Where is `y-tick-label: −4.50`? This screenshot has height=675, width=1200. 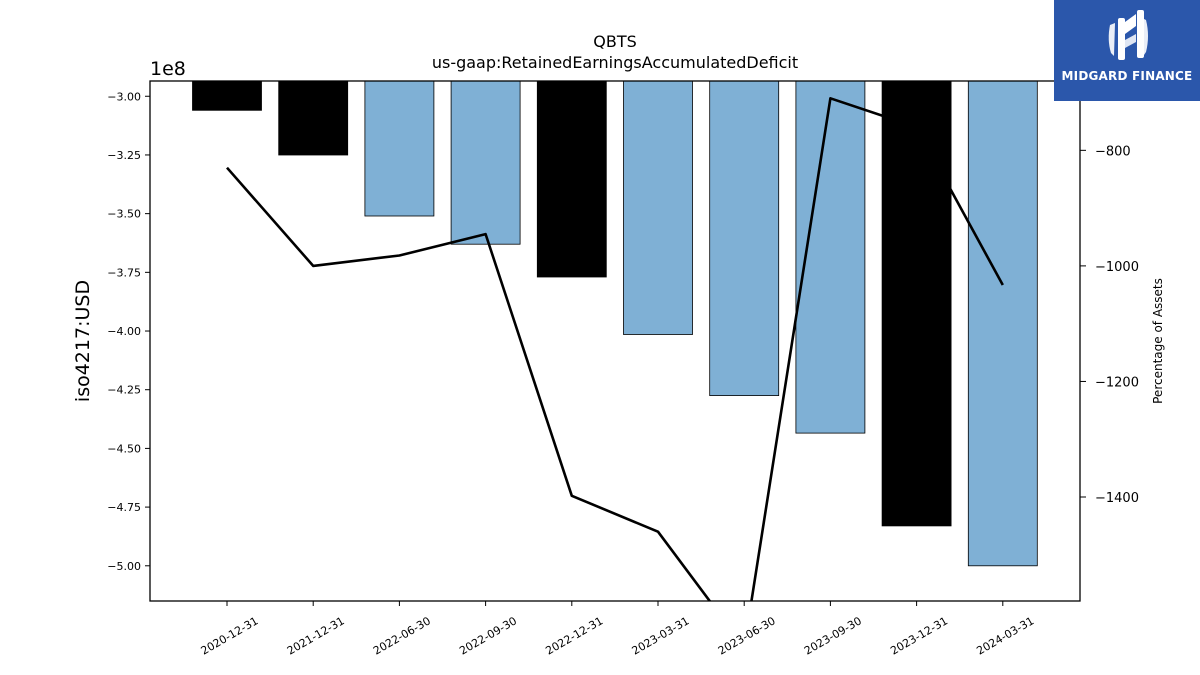 y-tick-label: −4.50 is located at coordinates (124, 448).